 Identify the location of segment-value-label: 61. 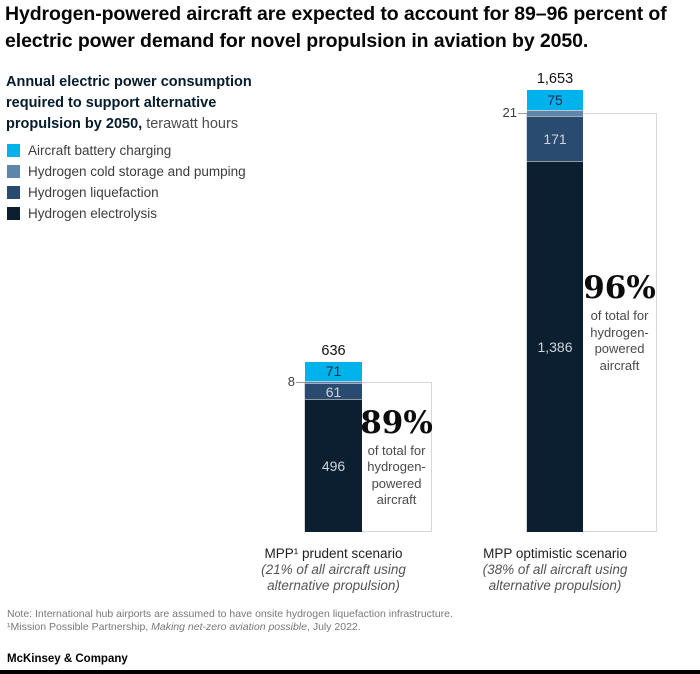
(333, 391).